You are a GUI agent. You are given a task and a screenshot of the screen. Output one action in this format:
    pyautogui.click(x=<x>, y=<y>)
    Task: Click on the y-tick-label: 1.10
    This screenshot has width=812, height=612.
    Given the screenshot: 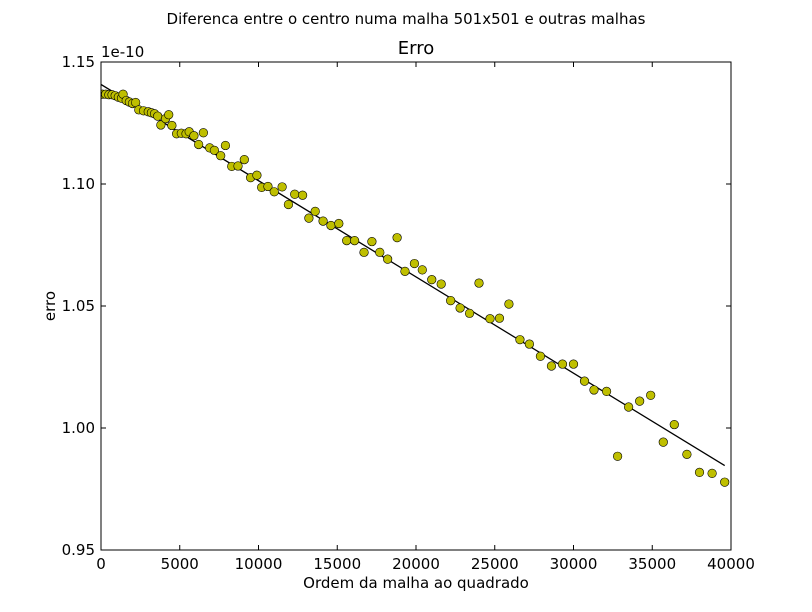 What is the action you would take?
    pyautogui.click(x=78, y=184)
    